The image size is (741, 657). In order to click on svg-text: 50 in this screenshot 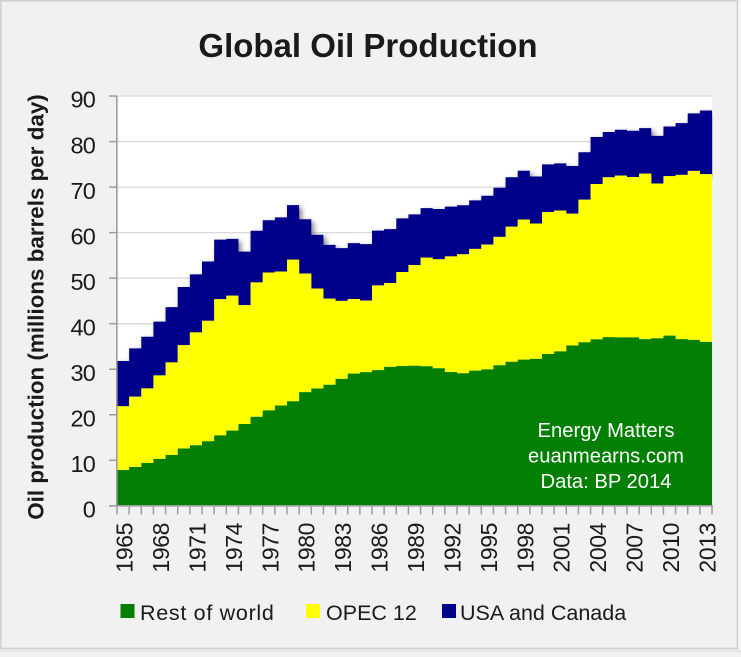, I will do `click(82, 282)`.